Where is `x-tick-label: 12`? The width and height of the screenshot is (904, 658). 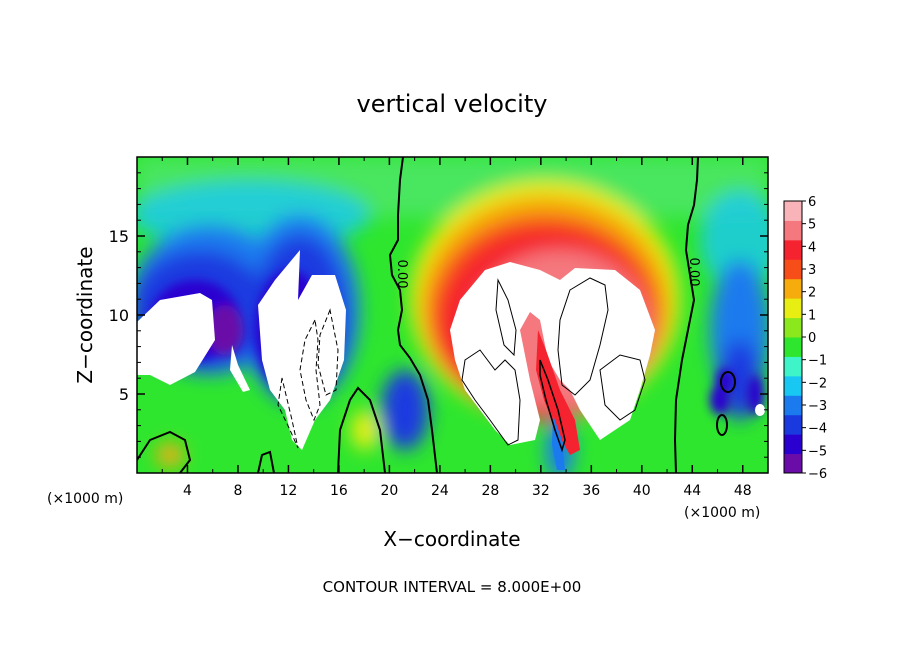
x-tick-label: 12 is located at coordinates (289, 491).